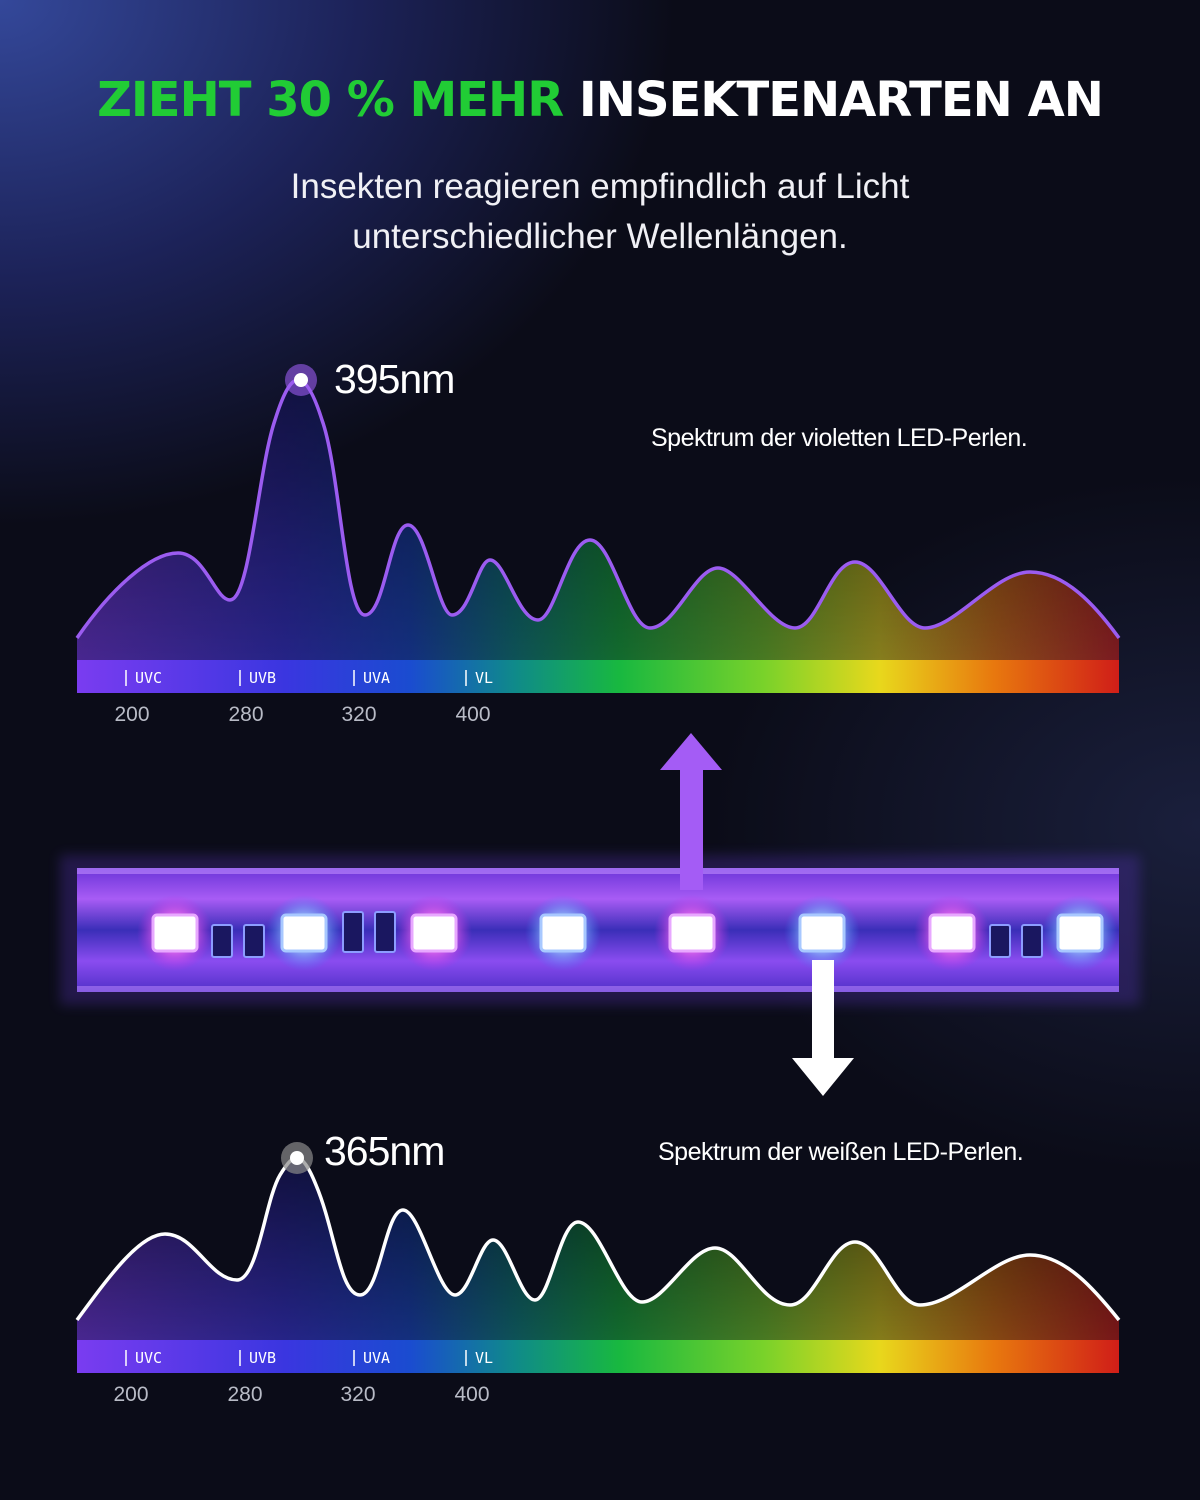 This screenshot has width=1200, height=1500. What do you see at coordinates (296, 678) in the screenshot?
I see `violet-band-ticks` at bounding box center [296, 678].